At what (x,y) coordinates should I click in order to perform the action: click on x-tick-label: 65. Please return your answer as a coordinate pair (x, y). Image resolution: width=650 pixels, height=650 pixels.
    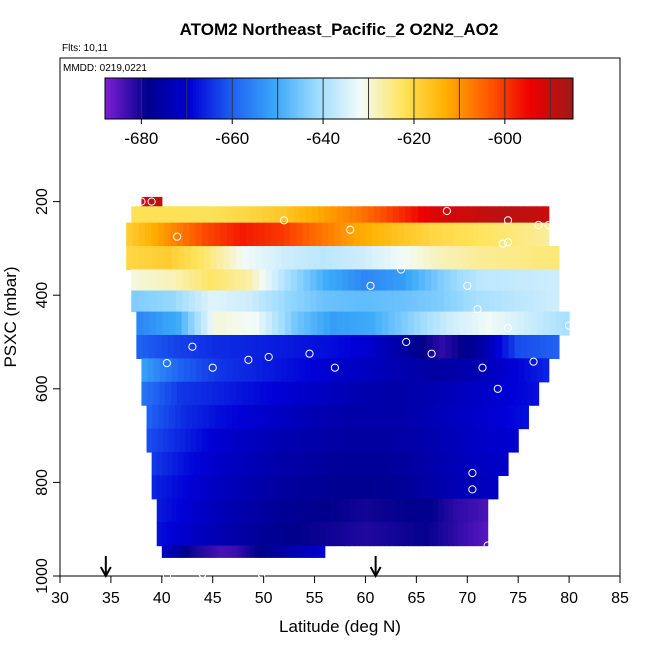
    Looking at the image, I should click on (416, 598).